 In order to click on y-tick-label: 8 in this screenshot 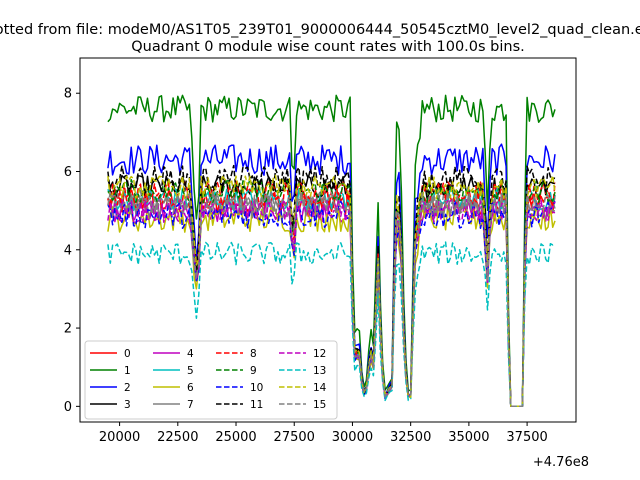, I will do `click(68, 94)`.